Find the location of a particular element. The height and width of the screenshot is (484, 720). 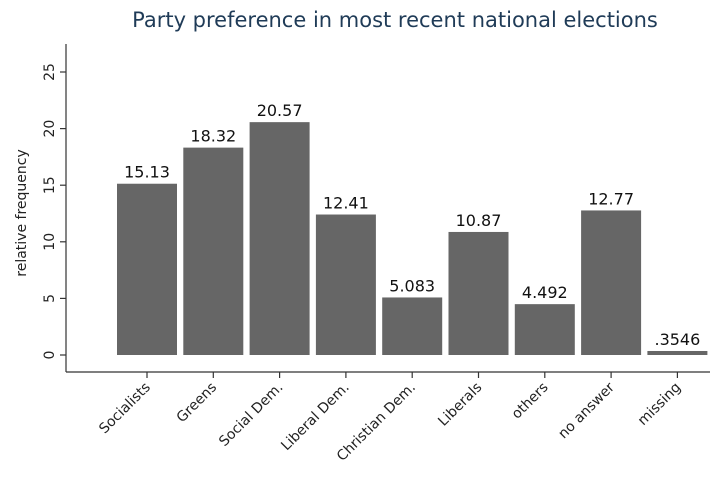

y-tick-label: 15 is located at coordinates (50, 185).